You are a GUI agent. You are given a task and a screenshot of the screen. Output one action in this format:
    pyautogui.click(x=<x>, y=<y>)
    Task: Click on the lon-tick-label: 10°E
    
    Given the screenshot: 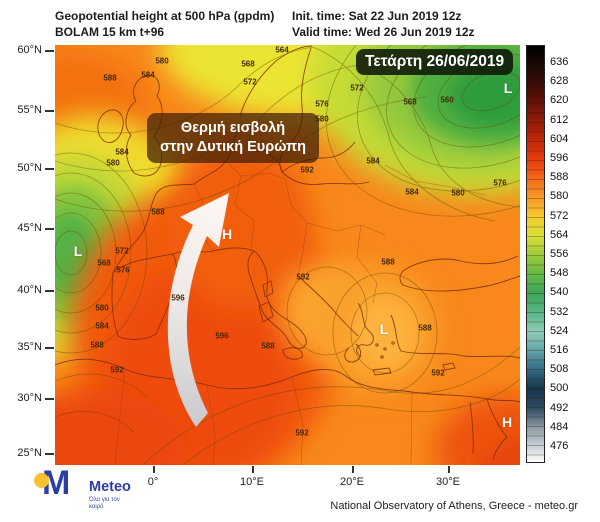 What is the action you would take?
    pyautogui.click(x=252, y=482)
    